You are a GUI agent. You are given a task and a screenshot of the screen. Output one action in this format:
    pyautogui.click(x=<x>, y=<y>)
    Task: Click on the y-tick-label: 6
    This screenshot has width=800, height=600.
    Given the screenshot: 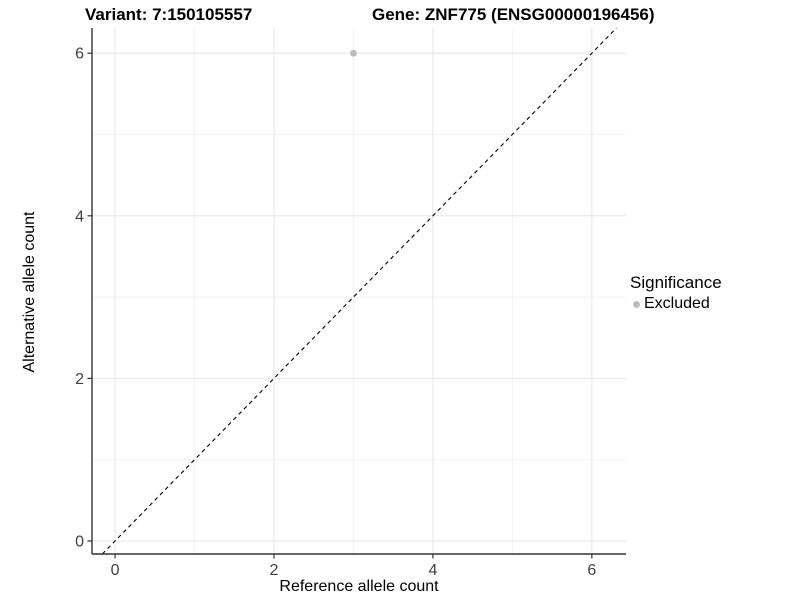 What is the action you would take?
    pyautogui.click(x=79, y=54)
    